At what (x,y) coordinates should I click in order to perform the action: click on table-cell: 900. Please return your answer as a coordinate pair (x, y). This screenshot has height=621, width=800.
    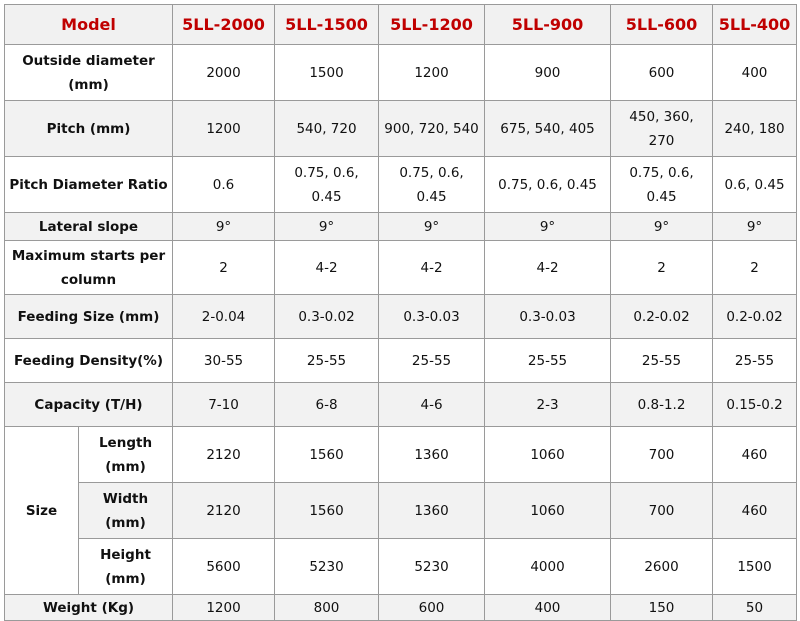
    Looking at the image, I should click on (548, 72).